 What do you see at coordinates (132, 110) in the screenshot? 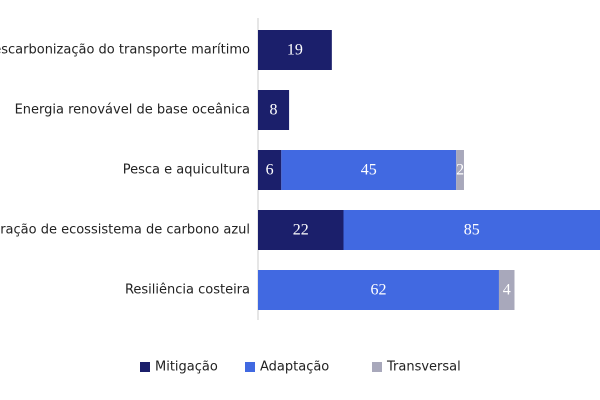
I see `y-tick-label: Energia renovável de base oceânica` at bounding box center [132, 110].